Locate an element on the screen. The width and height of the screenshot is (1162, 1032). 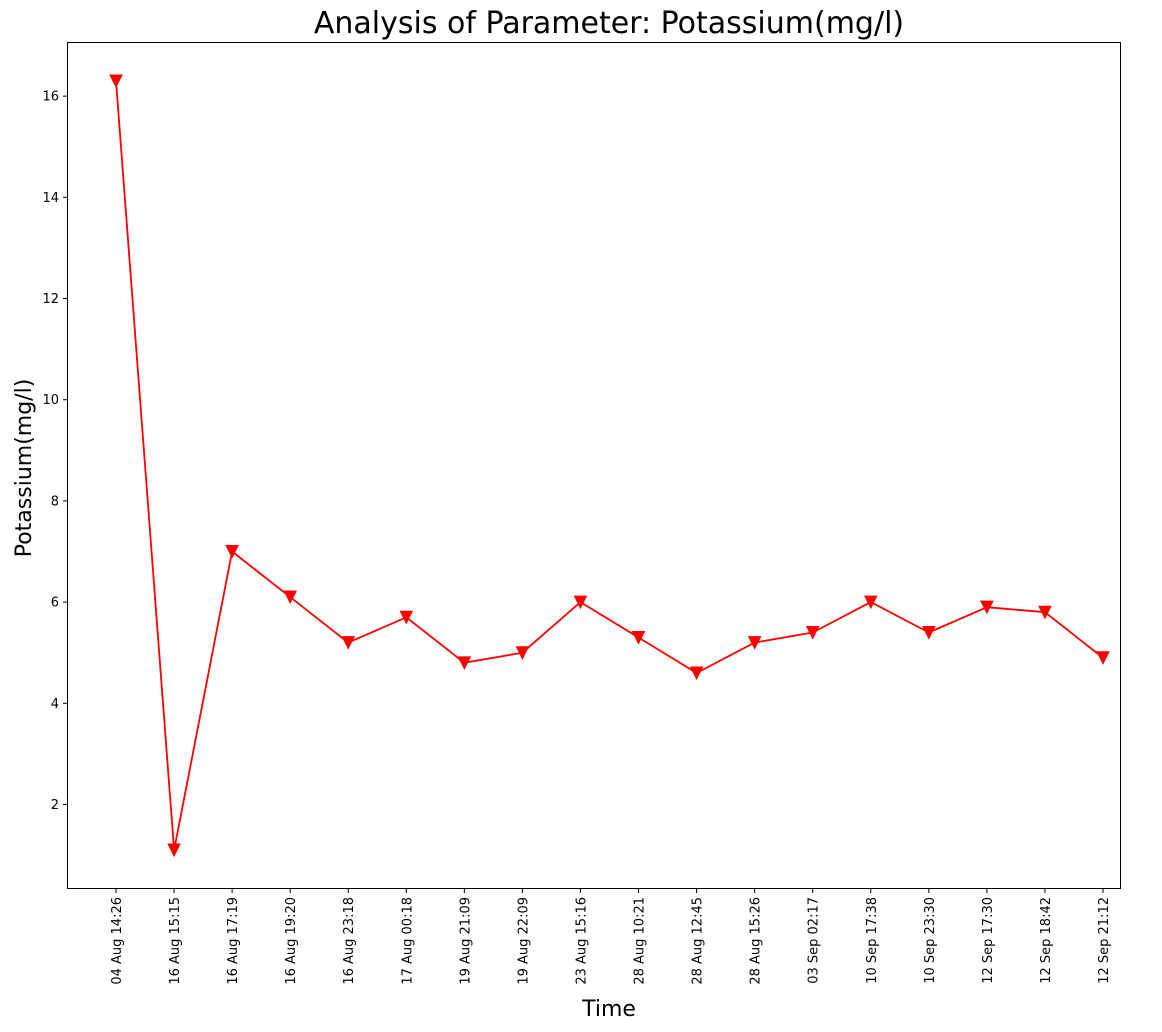
y-tick-label: 2 is located at coordinates (55, 805).